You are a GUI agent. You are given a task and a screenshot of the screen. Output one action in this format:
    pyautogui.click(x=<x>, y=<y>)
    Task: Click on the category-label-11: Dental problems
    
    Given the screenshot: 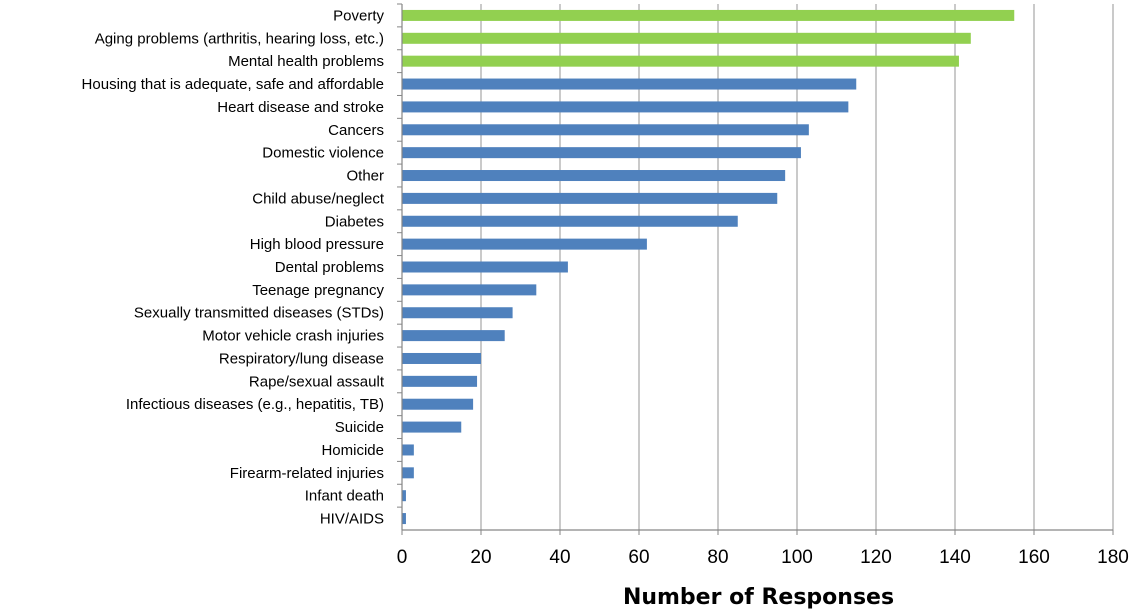 What is the action you would take?
    pyautogui.click(x=329, y=267)
    